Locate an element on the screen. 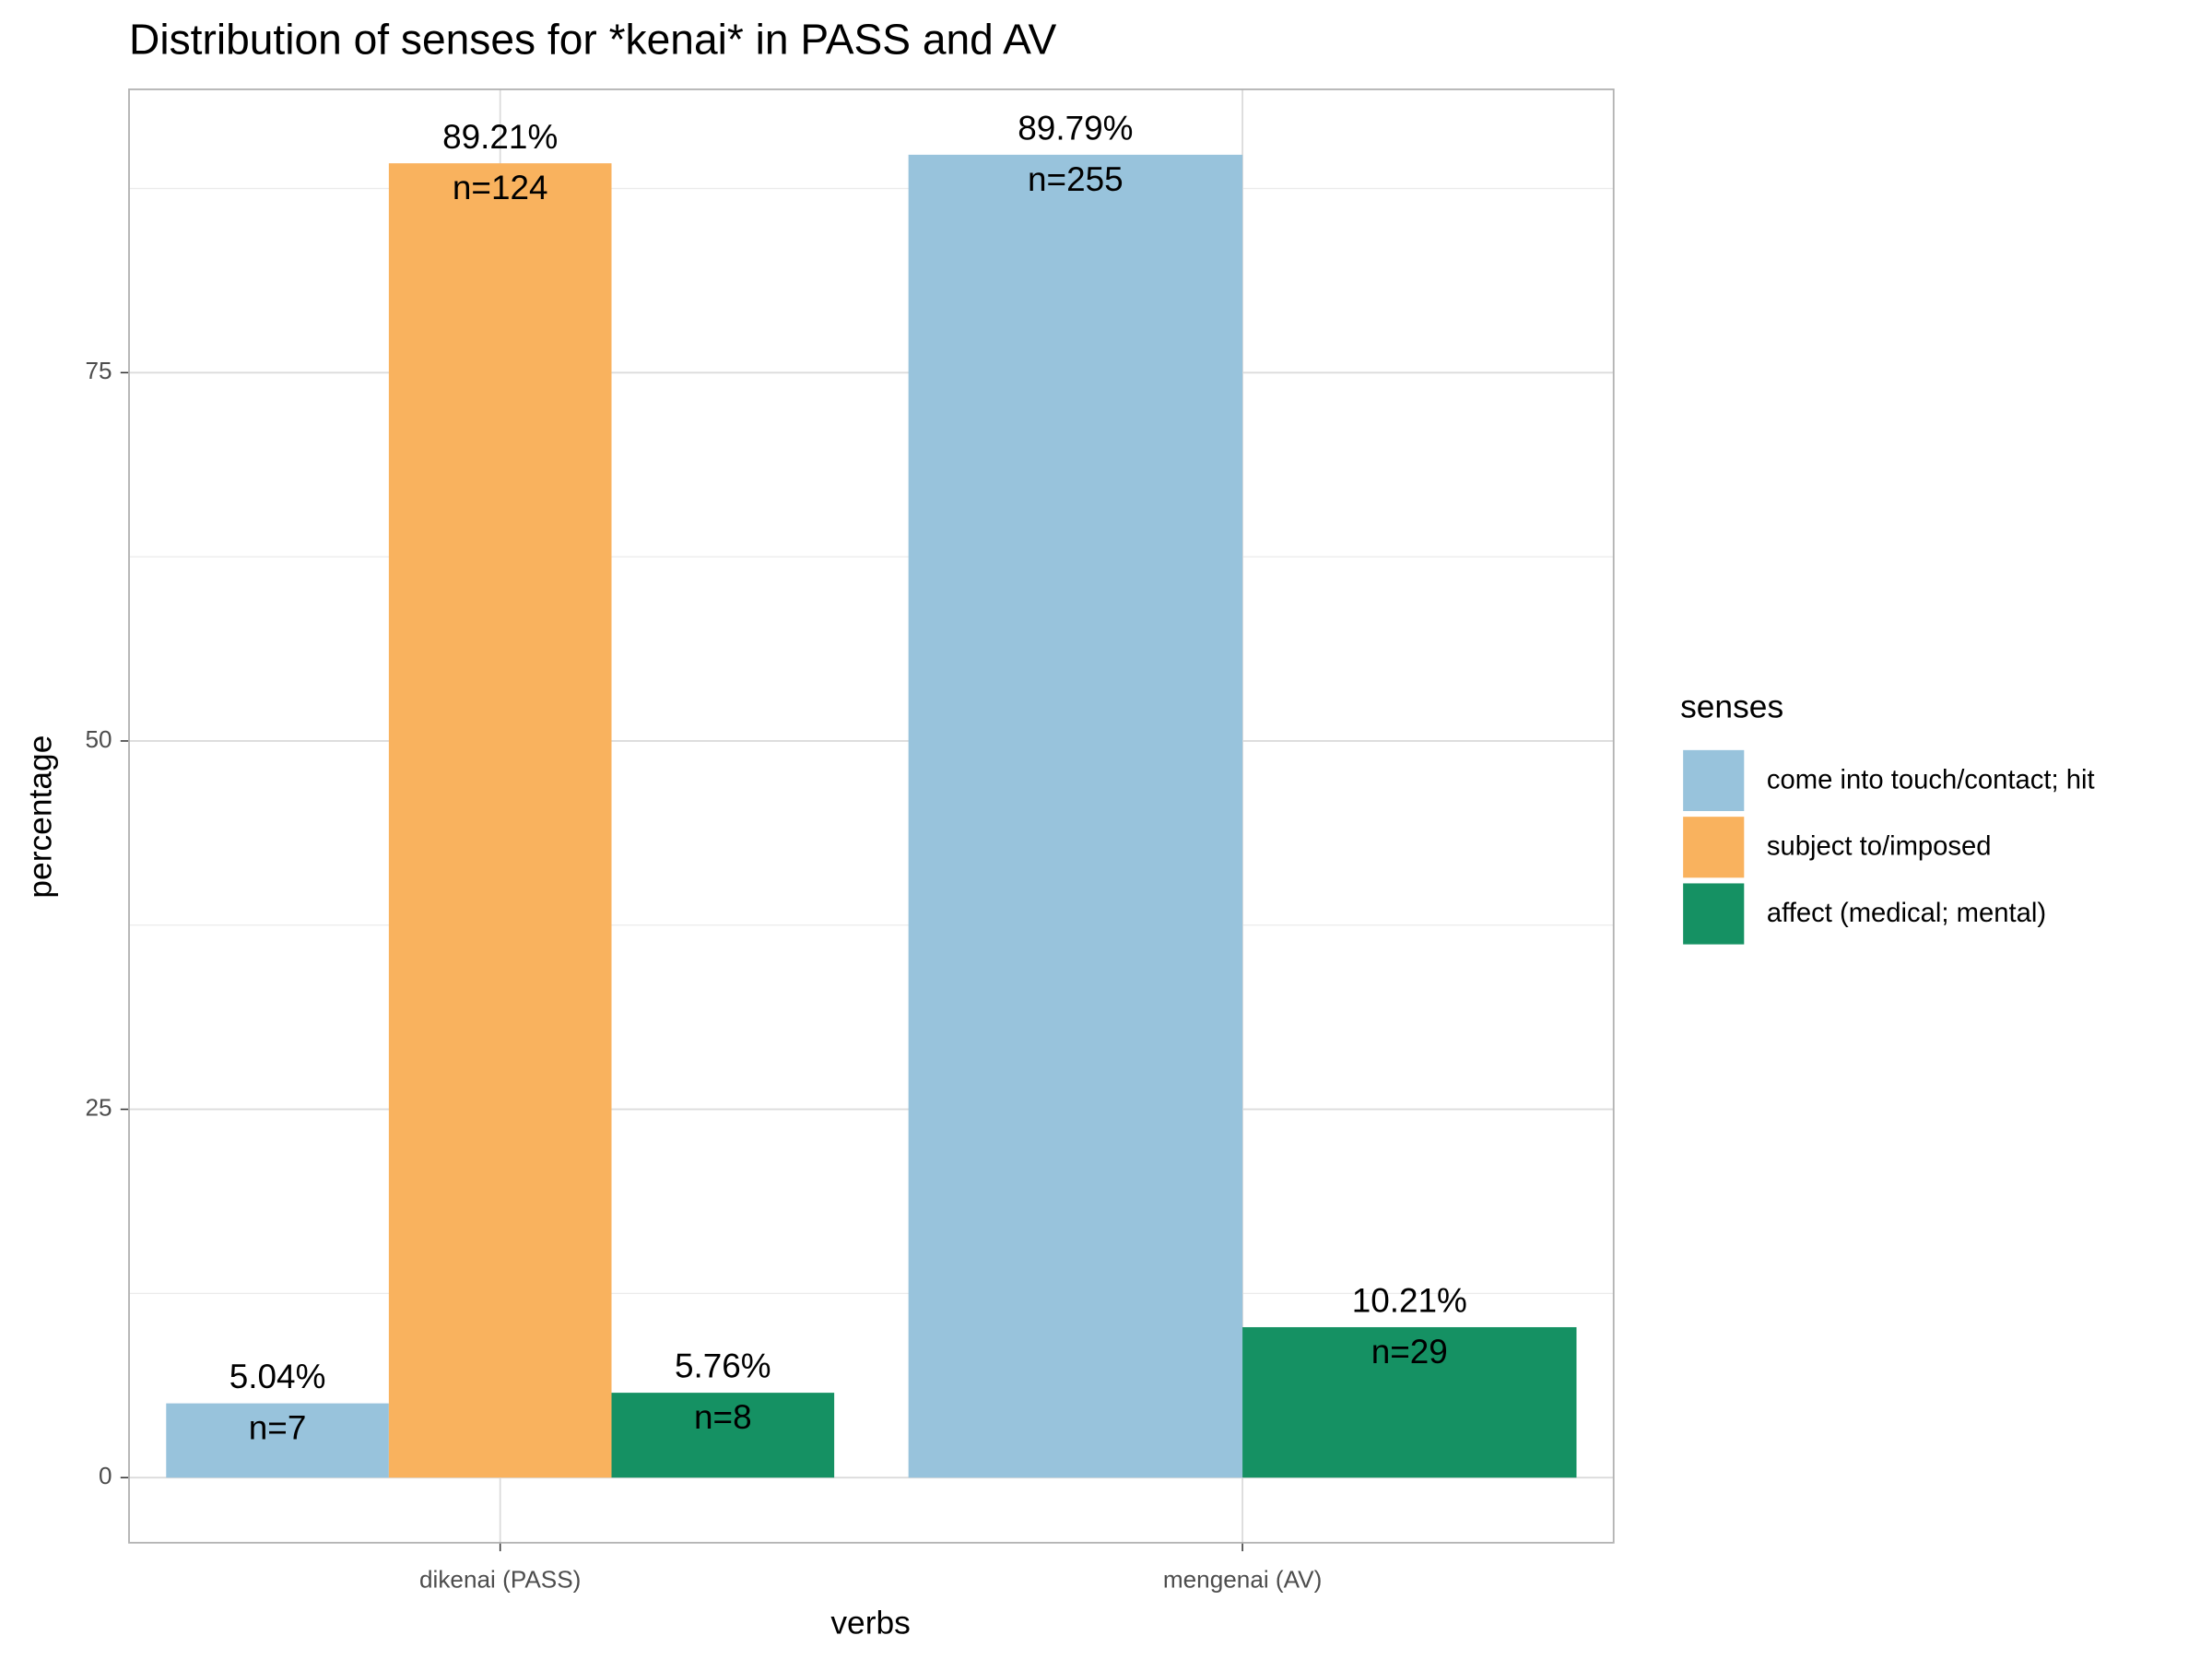  value-label: 5.04% is located at coordinates (277, 1376).